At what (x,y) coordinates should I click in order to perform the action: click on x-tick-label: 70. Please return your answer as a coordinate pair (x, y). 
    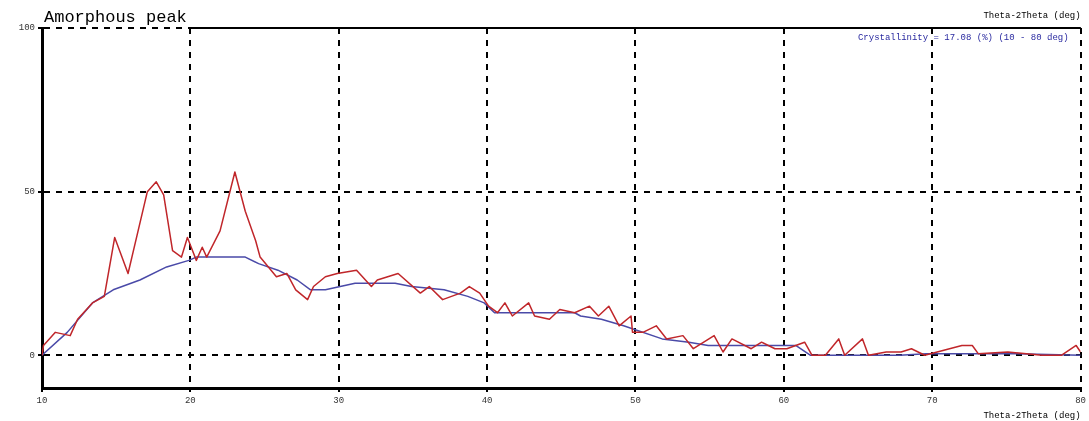
    Looking at the image, I should click on (932, 400).